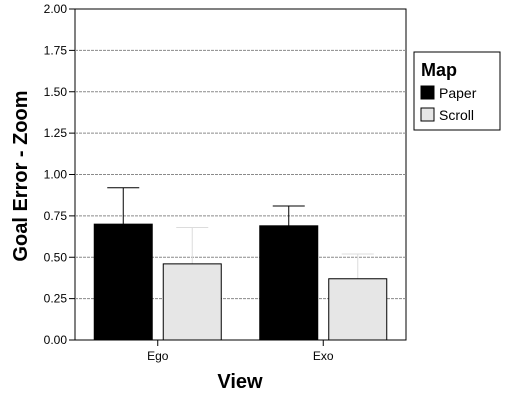 This screenshot has width=506, height=394. Describe the element at coordinates (192, 302) in the screenshot. I see `bar-scroll-ego` at that location.